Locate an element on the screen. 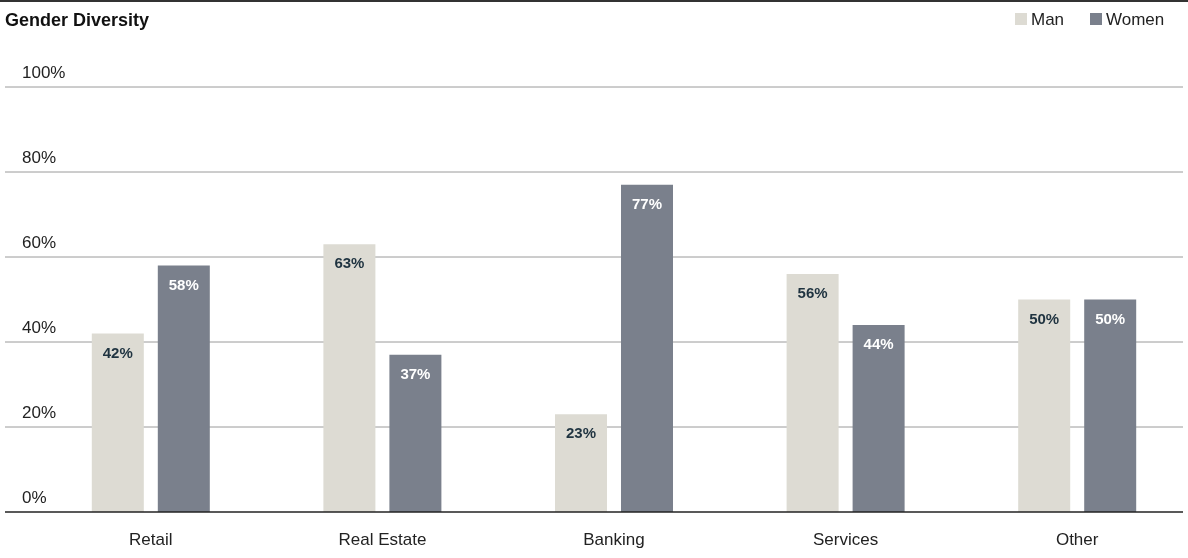 Image resolution: width=1188 pixels, height=558 pixels. y-tick-label: 80% is located at coordinates (39, 157).